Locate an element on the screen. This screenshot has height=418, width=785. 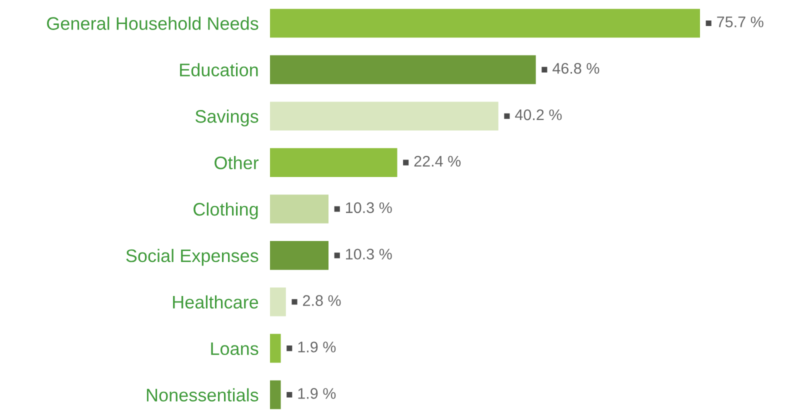
y-tick-label: Loans is located at coordinates (234, 349).